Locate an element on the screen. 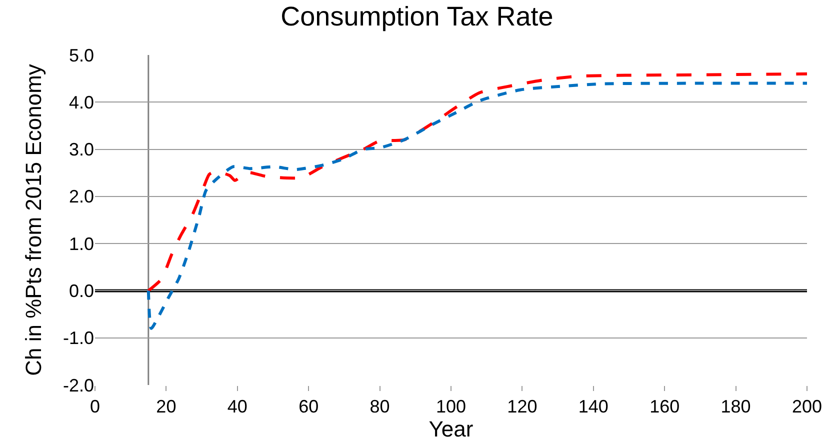 Image resolution: width=834 pixels, height=446 pixels. chart-title: Consumption Tax Rate is located at coordinates (417, 17).